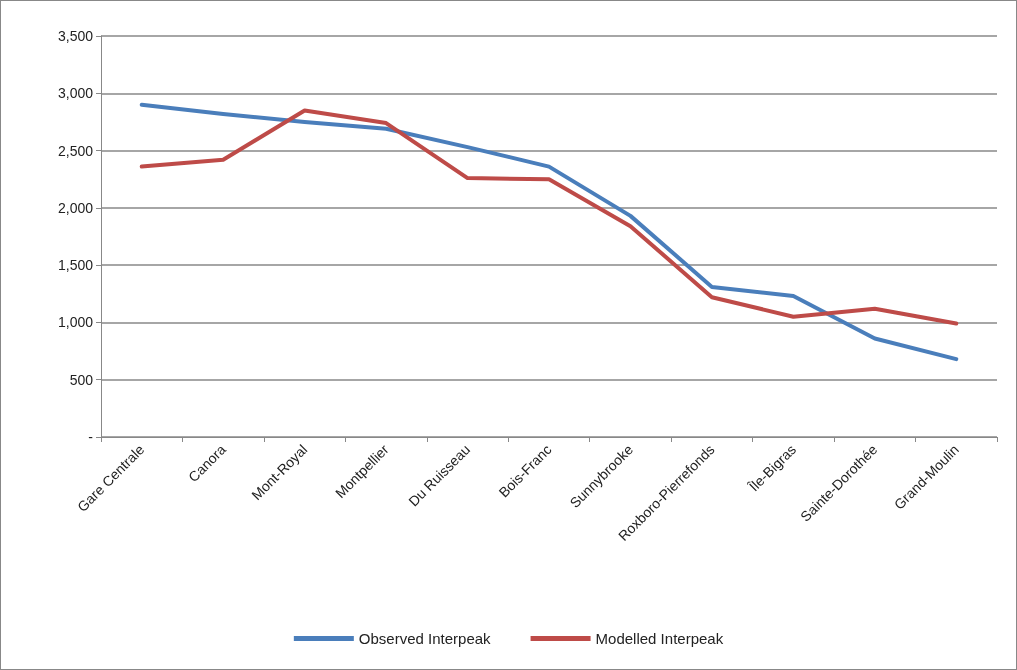 The image size is (1017, 670). I want to click on y-tick-label: 3,000, so click(75, 93).